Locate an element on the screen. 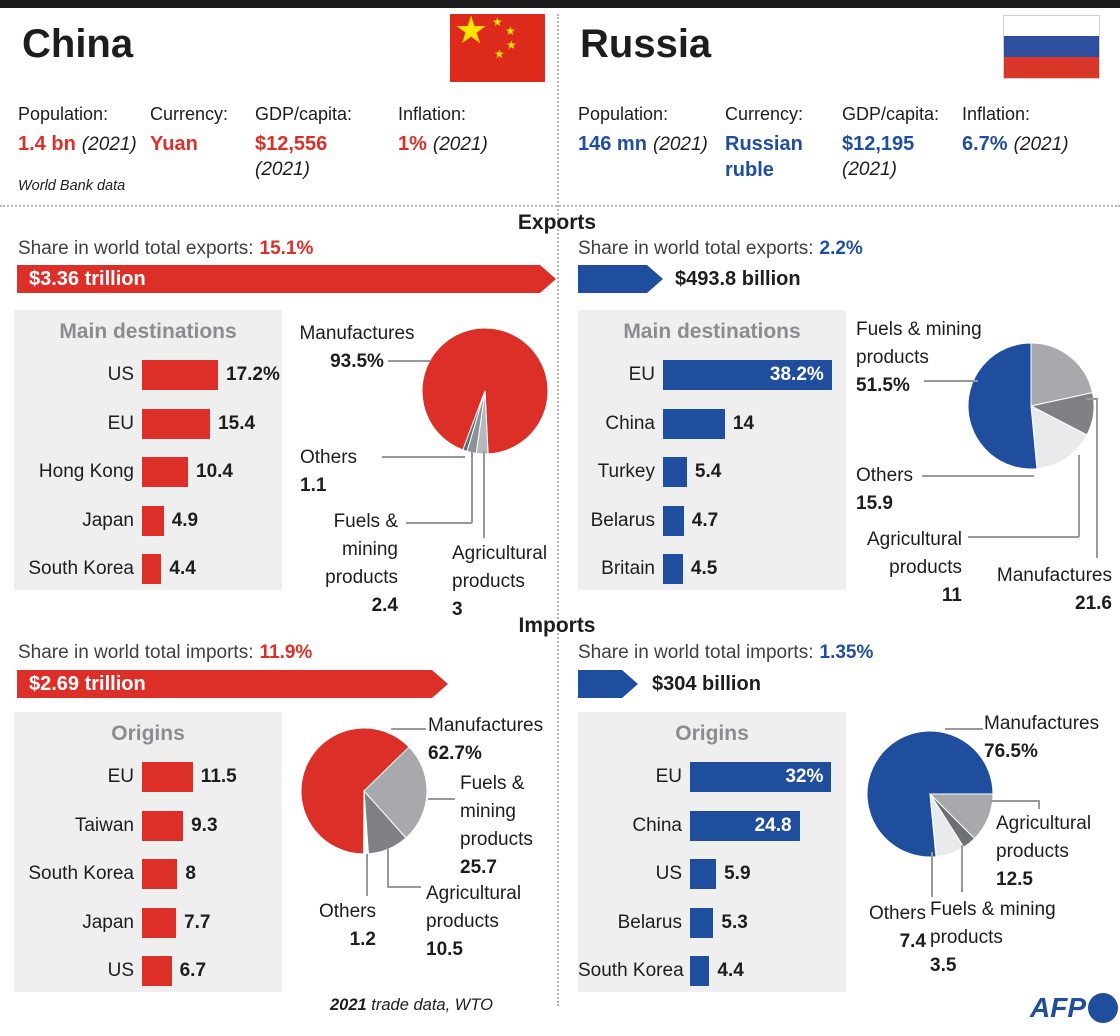  bar-row-china: China 24.8 is located at coordinates (712, 825).